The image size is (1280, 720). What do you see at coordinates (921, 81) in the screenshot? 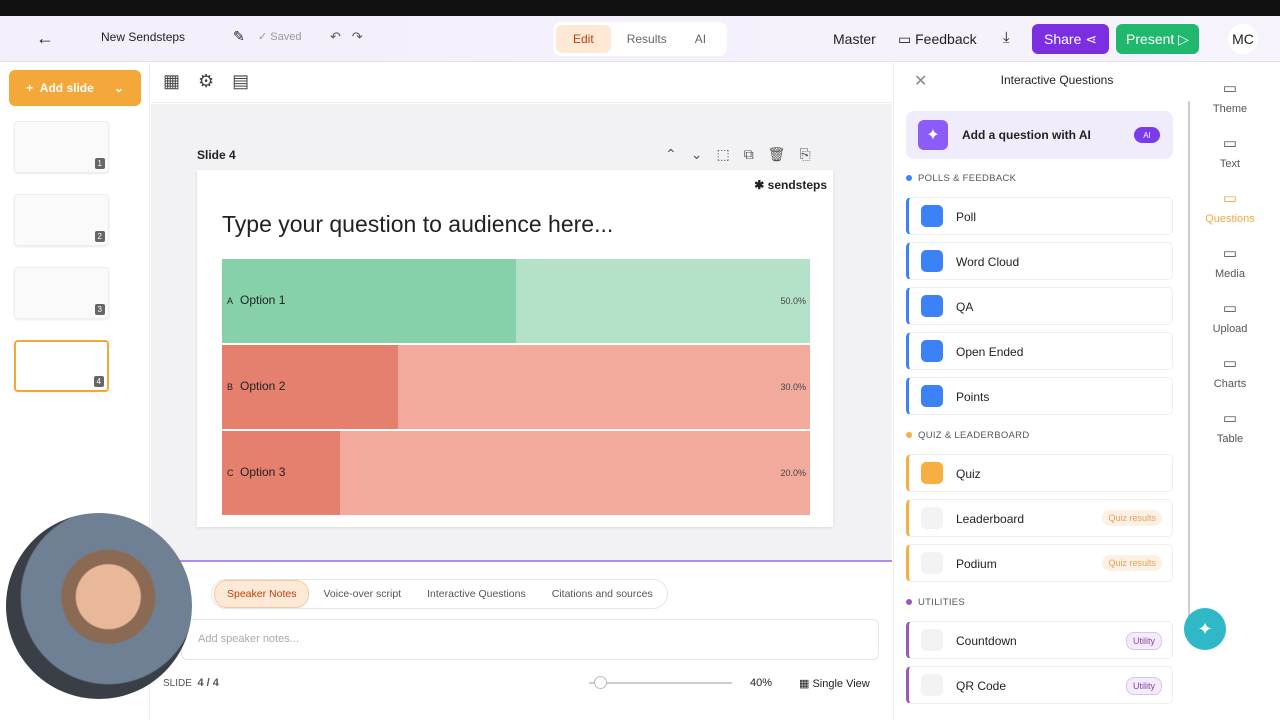
I see `close-panel: ✕` at bounding box center [921, 81].